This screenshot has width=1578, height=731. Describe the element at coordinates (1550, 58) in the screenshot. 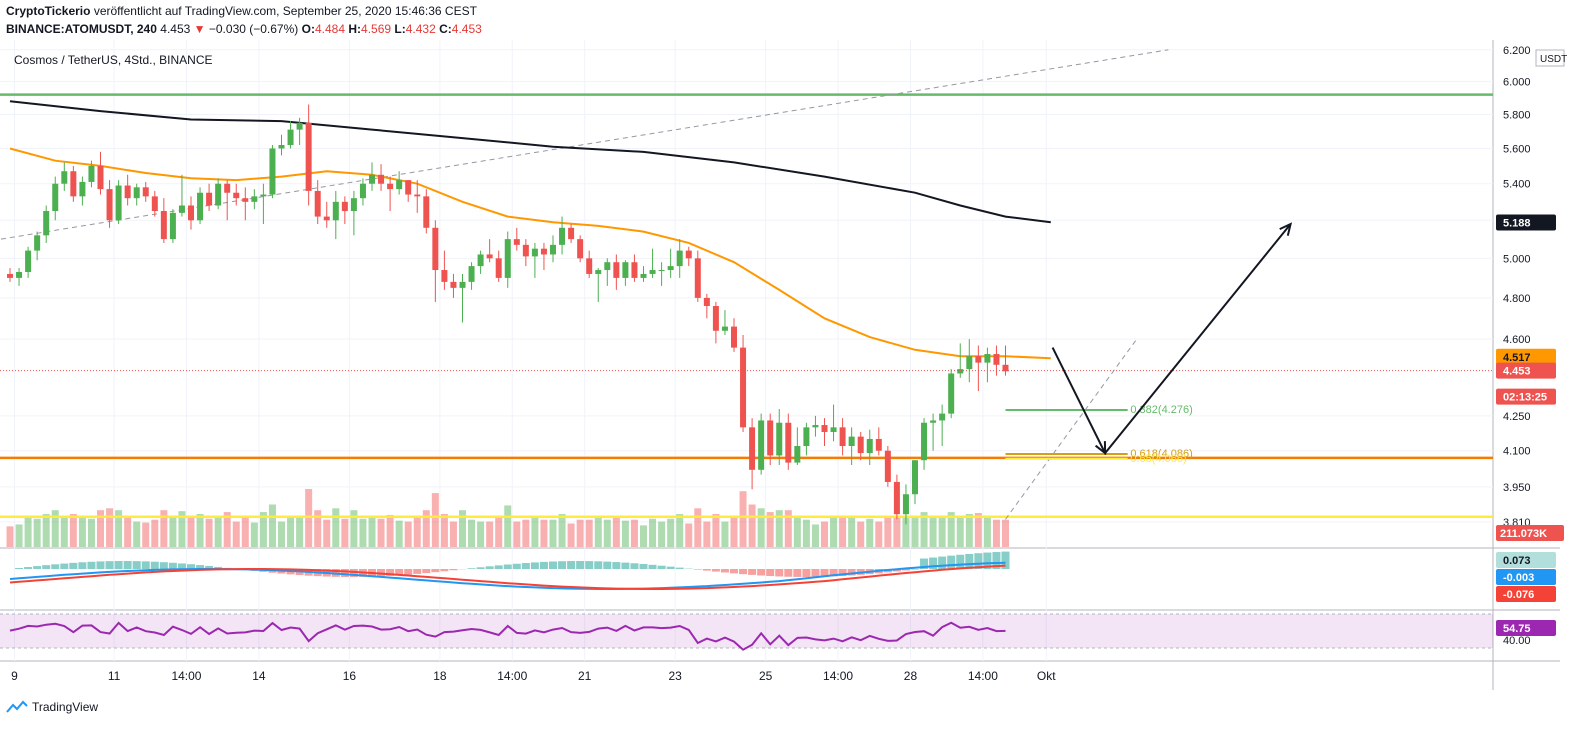

I see `currency-box` at that location.